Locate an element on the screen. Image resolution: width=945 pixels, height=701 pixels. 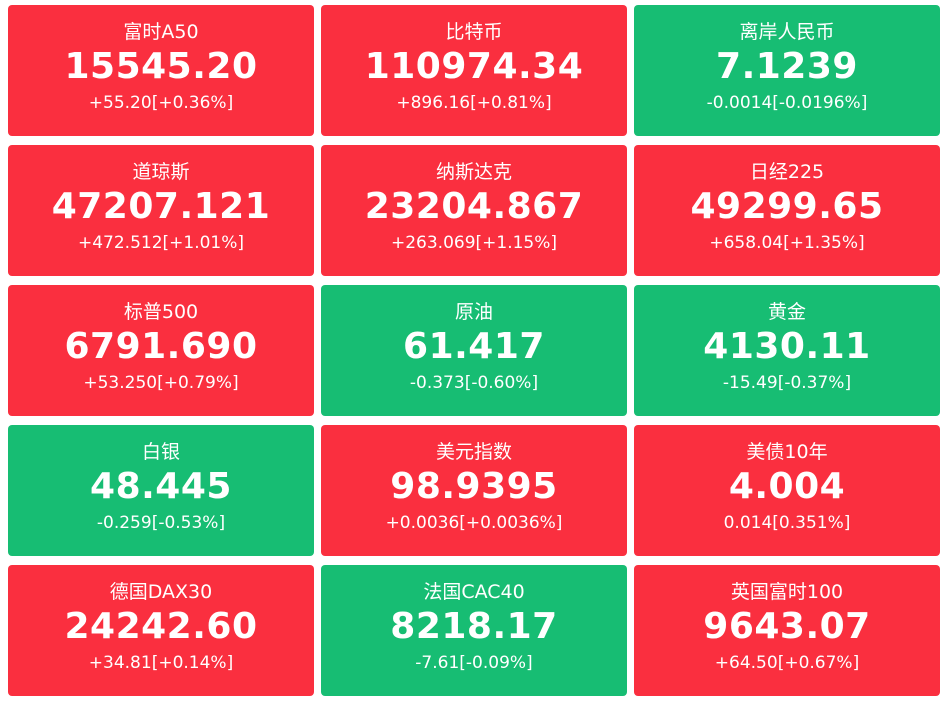
market-price: 9643.07 is located at coordinates (787, 626).